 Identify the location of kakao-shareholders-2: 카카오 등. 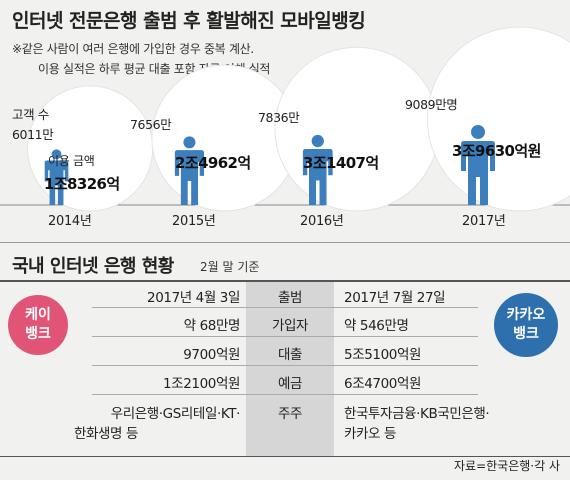
(370, 434).